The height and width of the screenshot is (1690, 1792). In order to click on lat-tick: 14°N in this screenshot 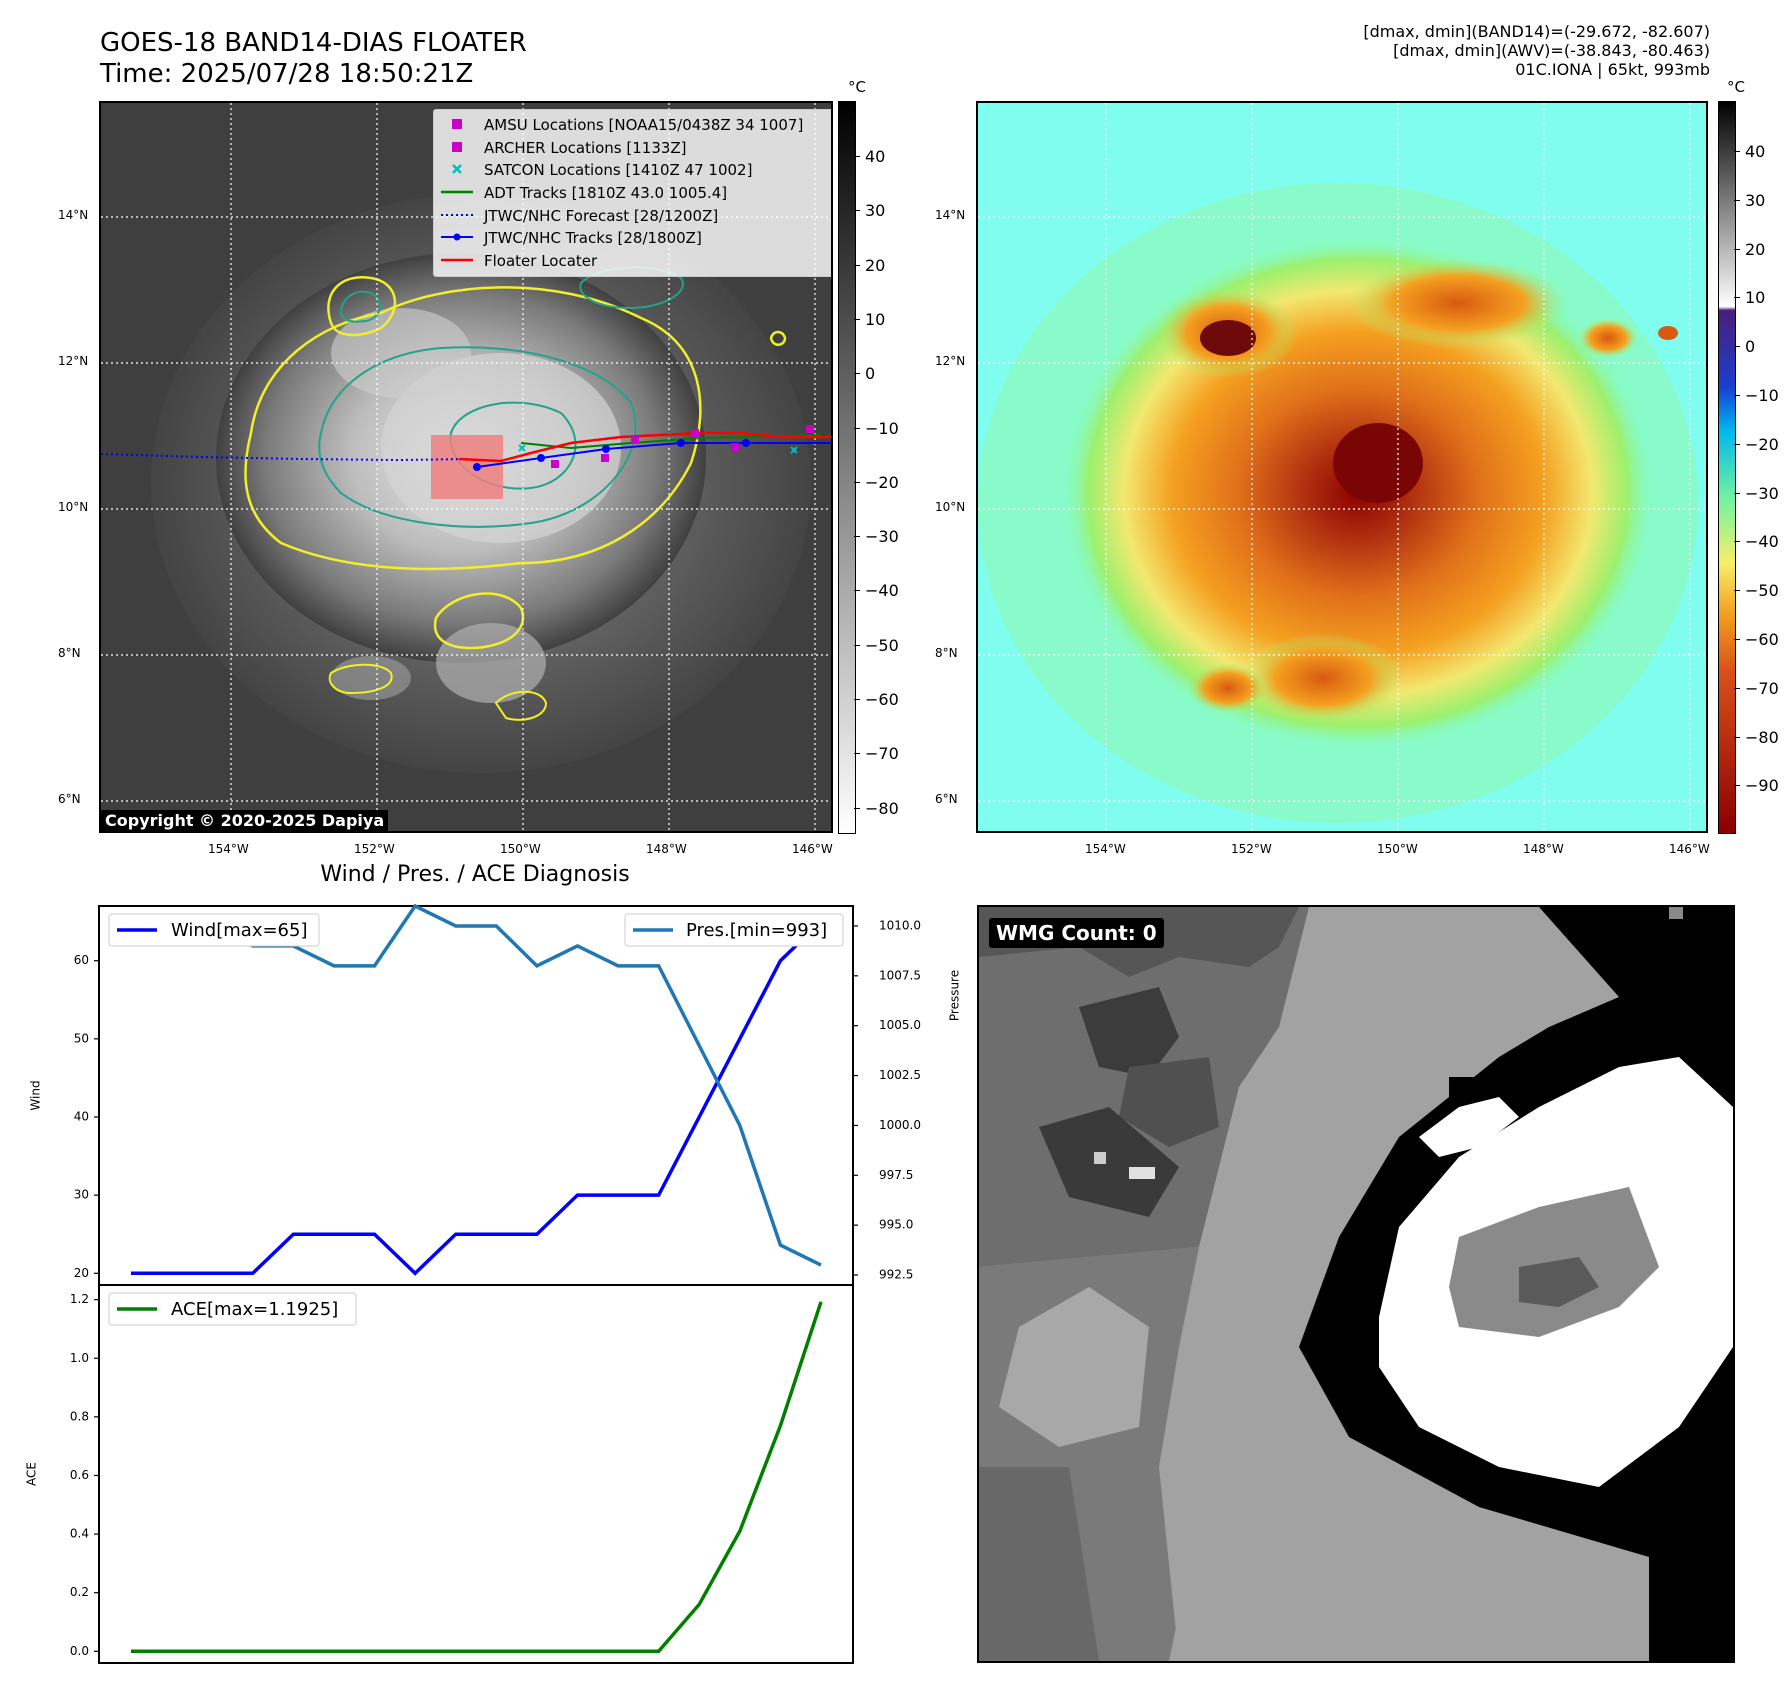, I will do `click(950, 215)`.